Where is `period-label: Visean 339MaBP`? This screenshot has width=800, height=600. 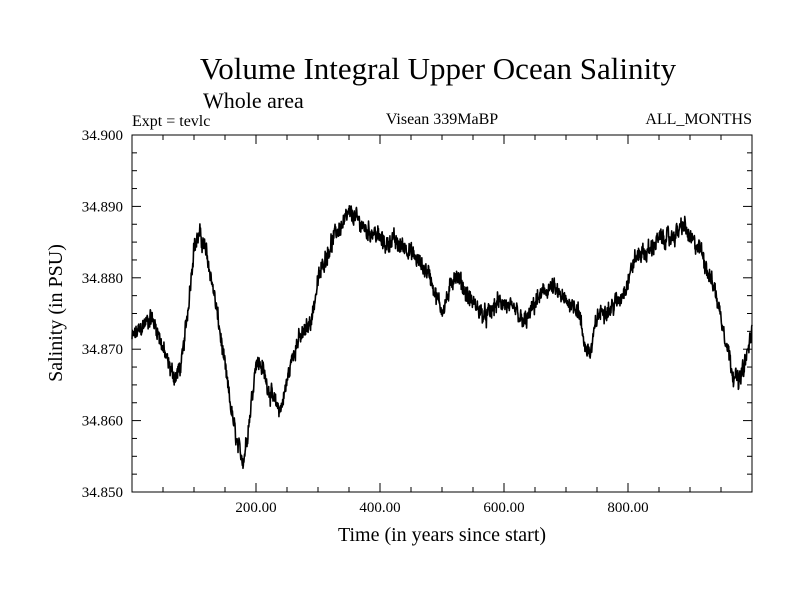 period-label: Visean 339MaBP is located at coordinates (442, 119).